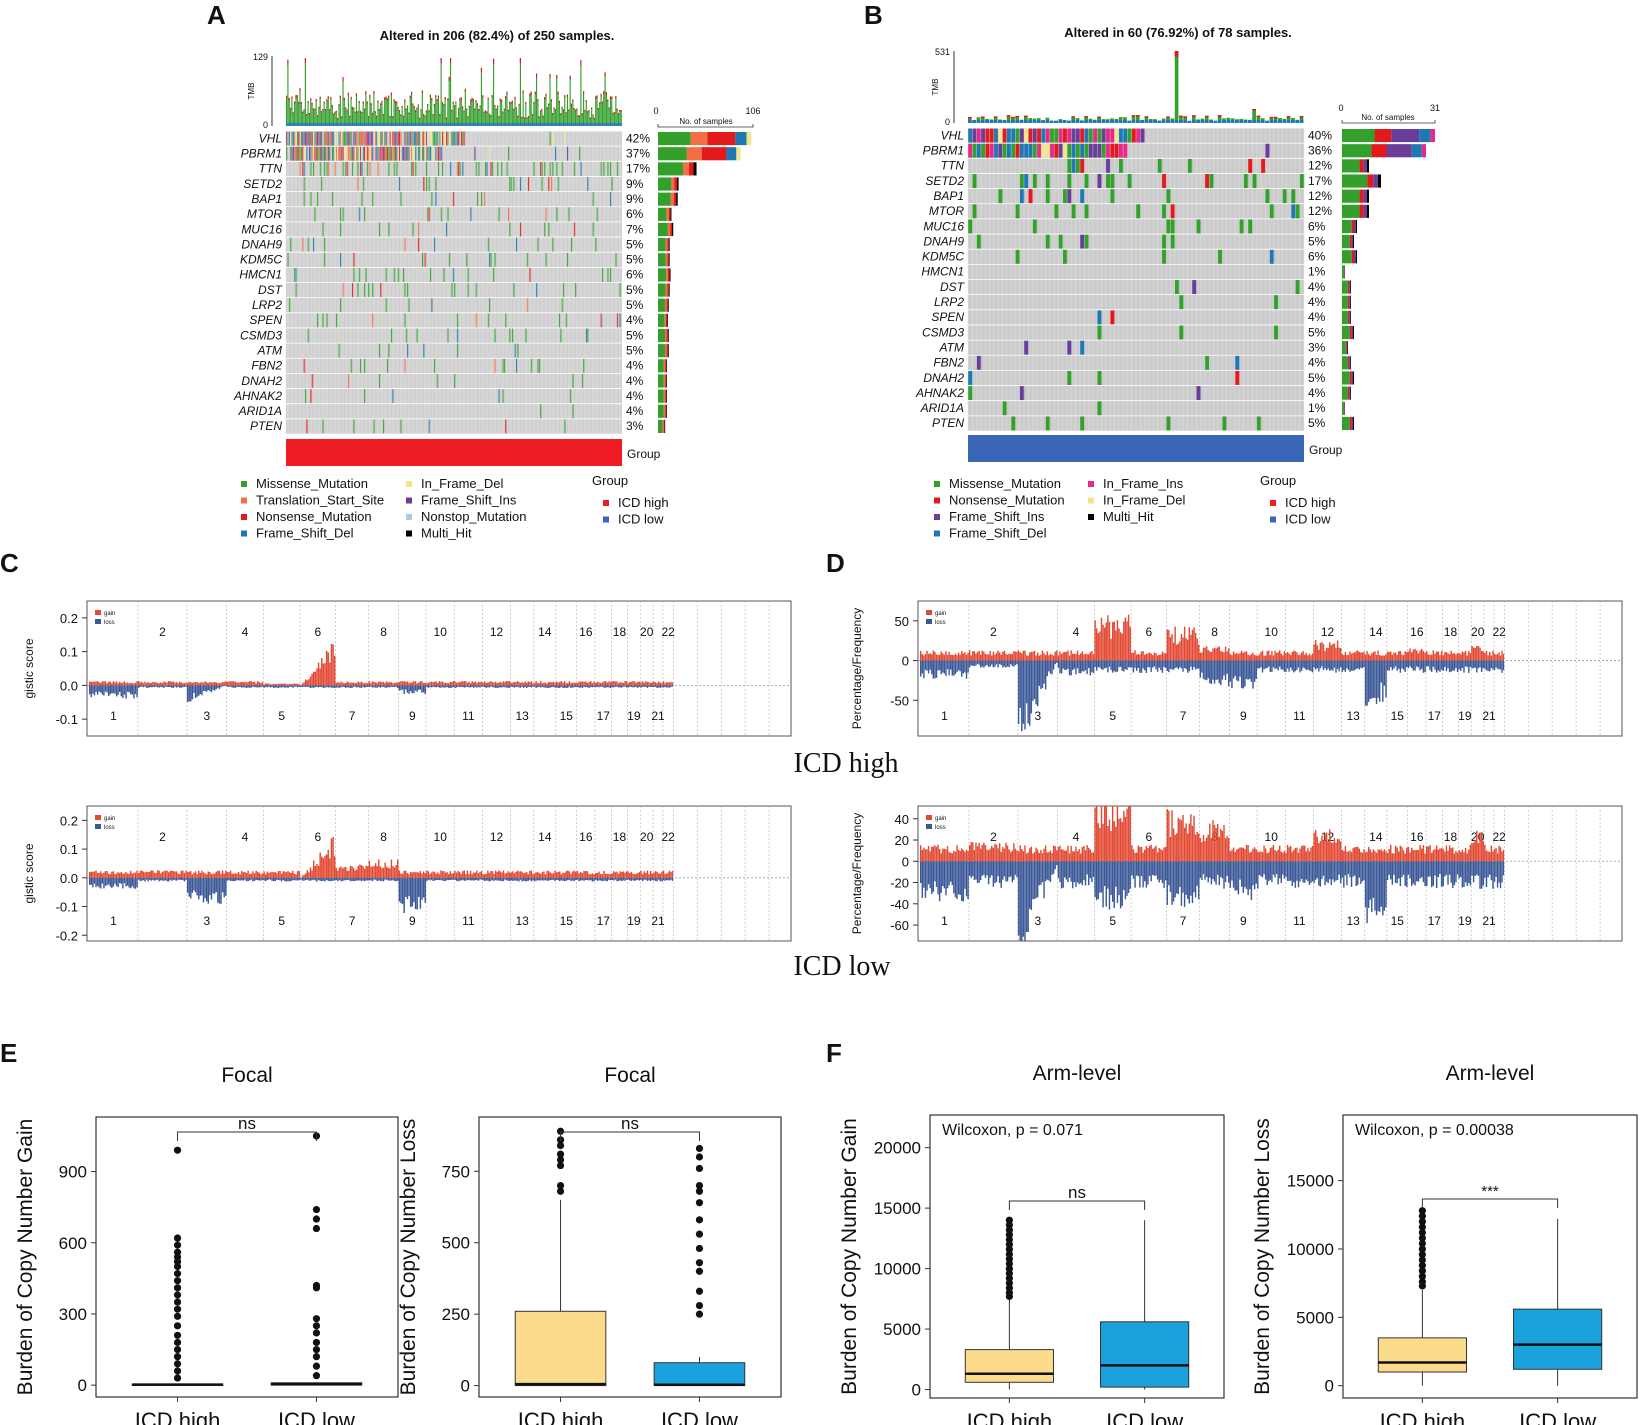 Image resolution: width=1650 pixels, height=1425 pixels. Describe the element at coordinates (29, 668) in the screenshot. I see `y-axis-label: gistic score` at that location.